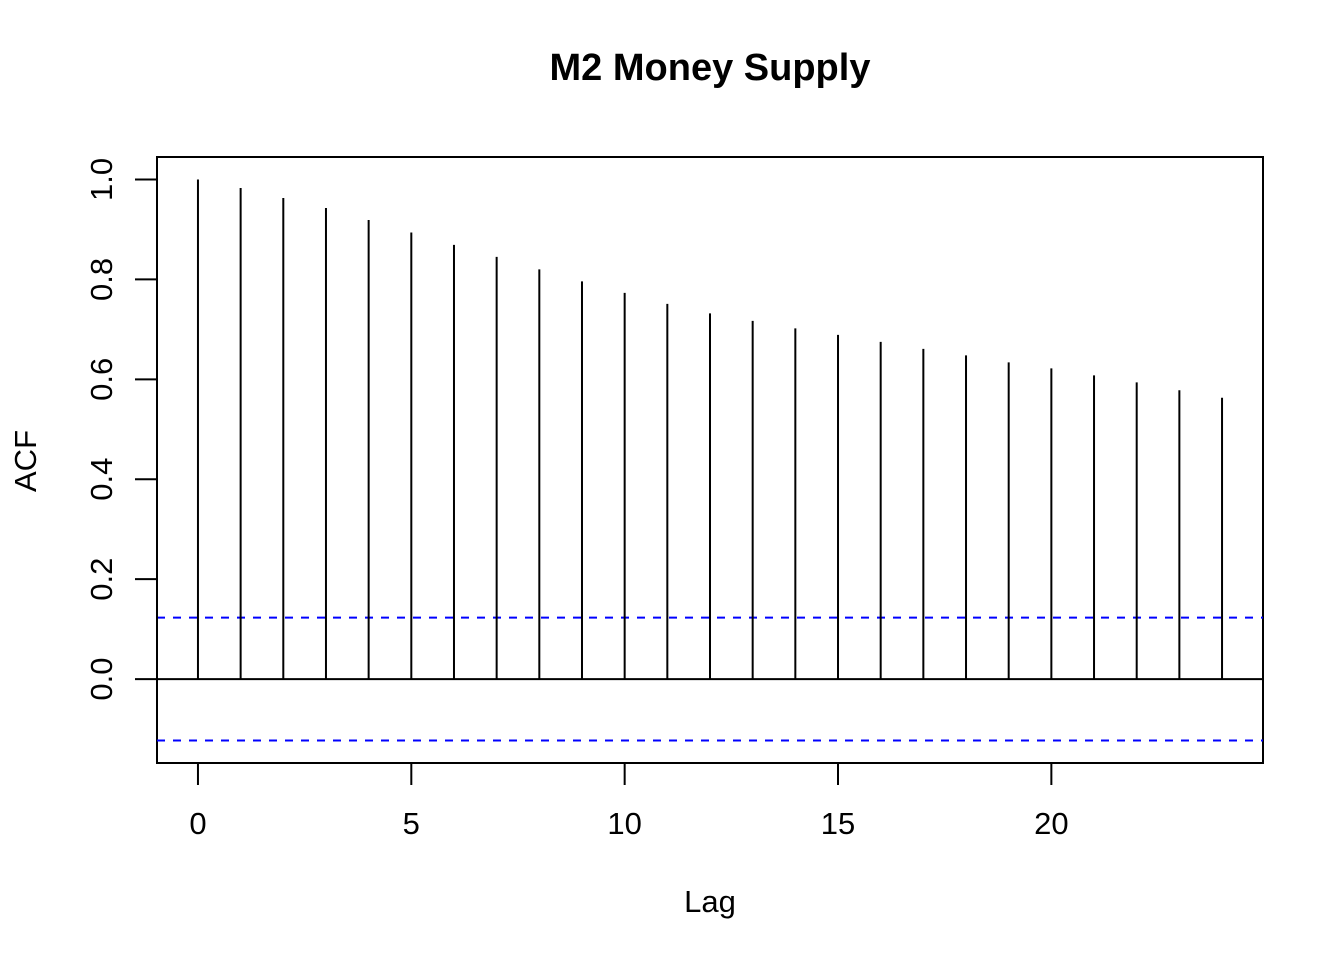  I want to click on x-tick-label-15: 15, so click(838, 823).